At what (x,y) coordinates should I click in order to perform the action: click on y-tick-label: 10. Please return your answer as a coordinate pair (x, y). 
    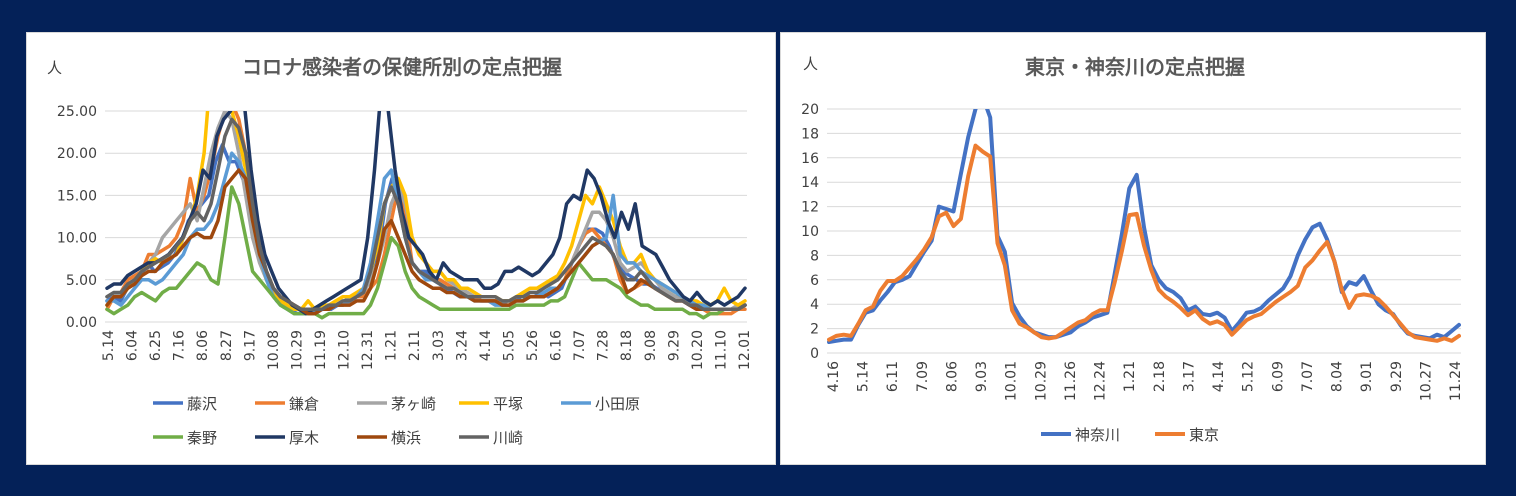
    Looking at the image, I should click on (810, 232).